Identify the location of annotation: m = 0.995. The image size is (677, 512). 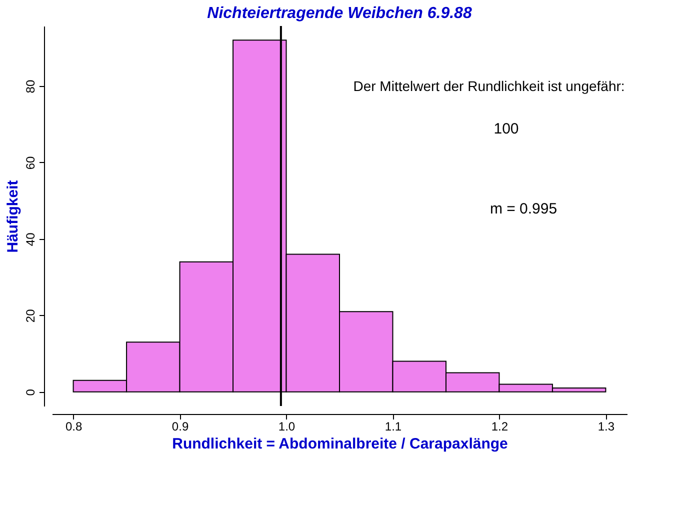
(524, 209).